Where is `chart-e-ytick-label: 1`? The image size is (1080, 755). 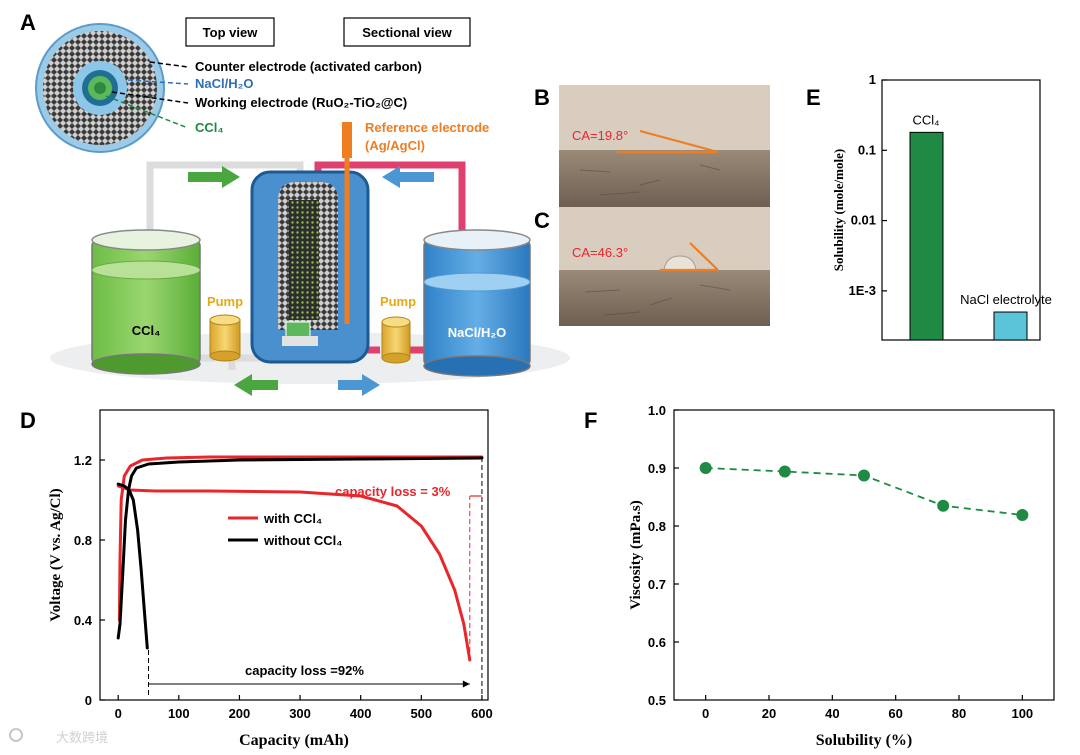
chart-e-ytick-label: 1 is located at coordinates (872, 79).